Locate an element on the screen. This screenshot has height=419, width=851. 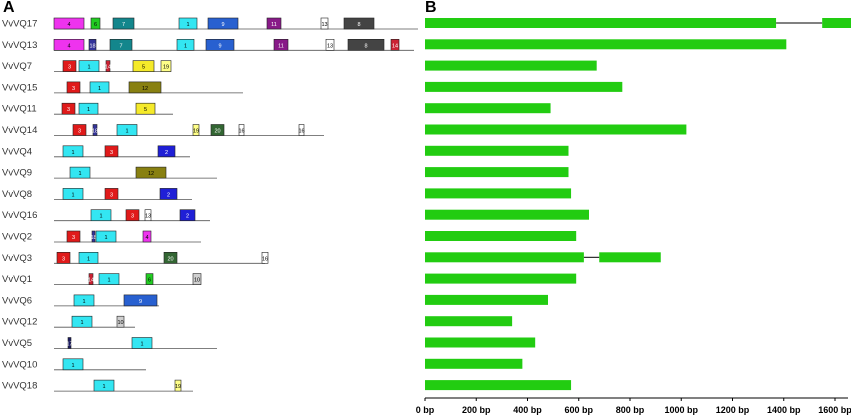
gene-label-vvvq9: VvVQ9 is located at coordinates (17, 173).